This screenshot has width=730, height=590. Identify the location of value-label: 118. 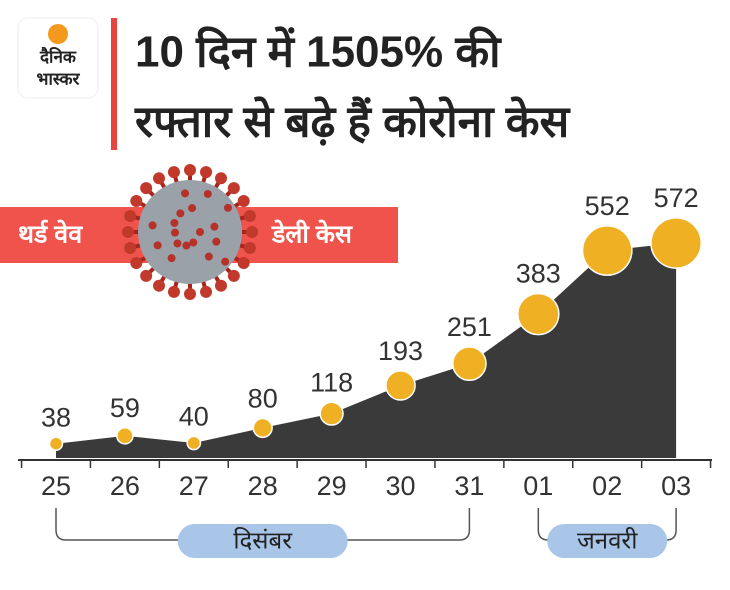
(331, 382).